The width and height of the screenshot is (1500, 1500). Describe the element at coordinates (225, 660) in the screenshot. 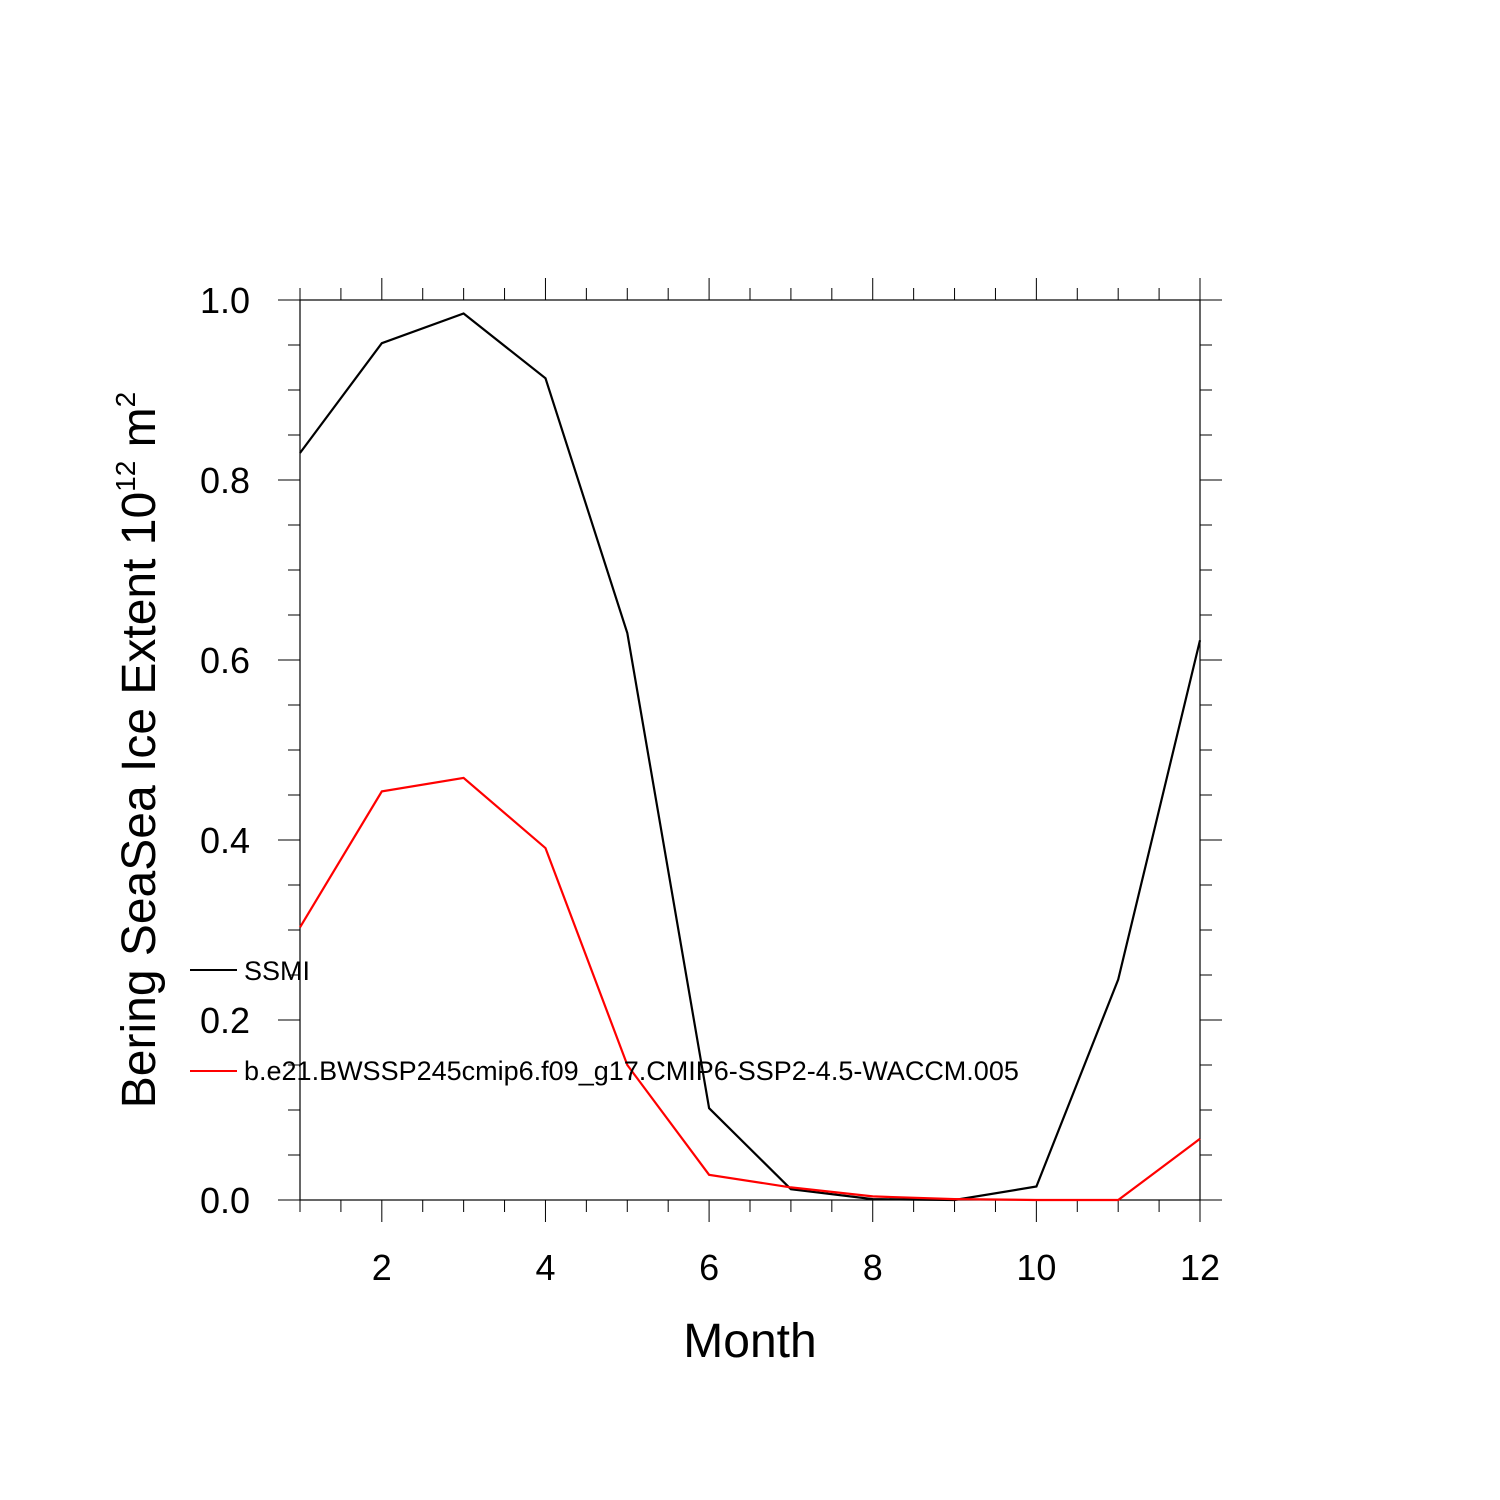

I see `y-tick-label: 0.6` at that location.